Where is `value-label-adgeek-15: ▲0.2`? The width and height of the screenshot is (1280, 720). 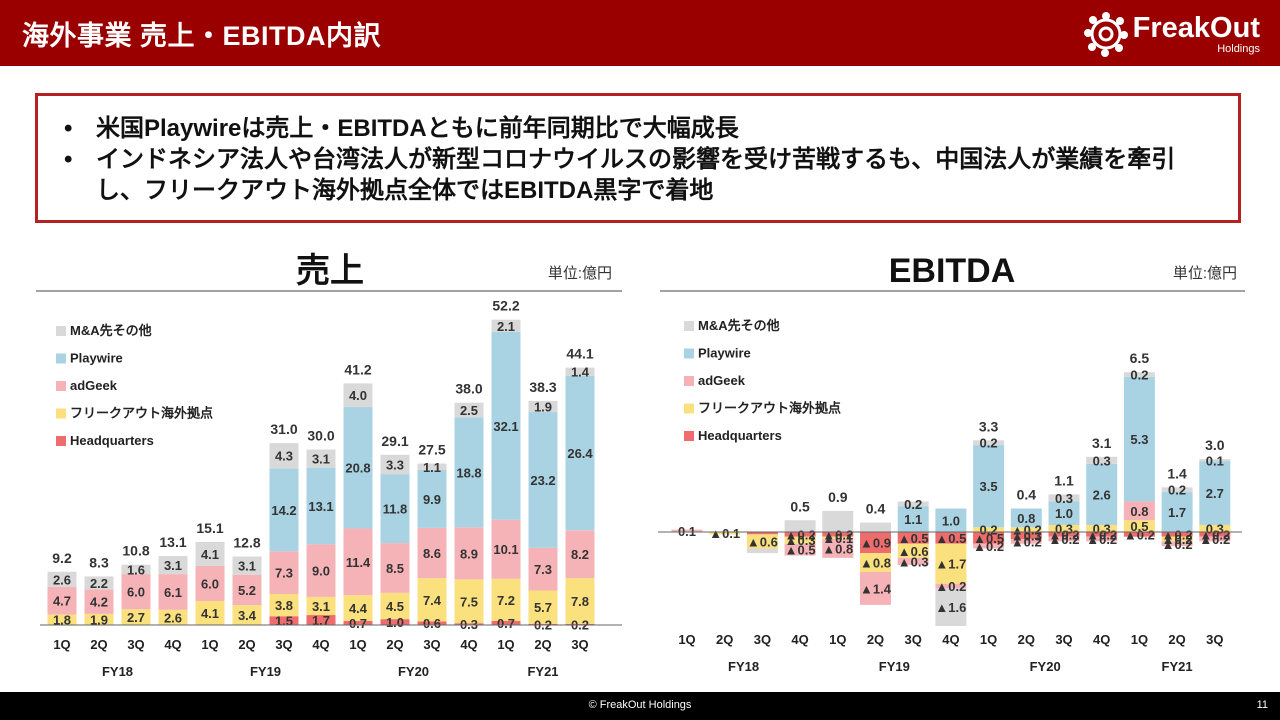 value-label-adgeek-15: ▲0.2 is located at coordinates (1214, 539).